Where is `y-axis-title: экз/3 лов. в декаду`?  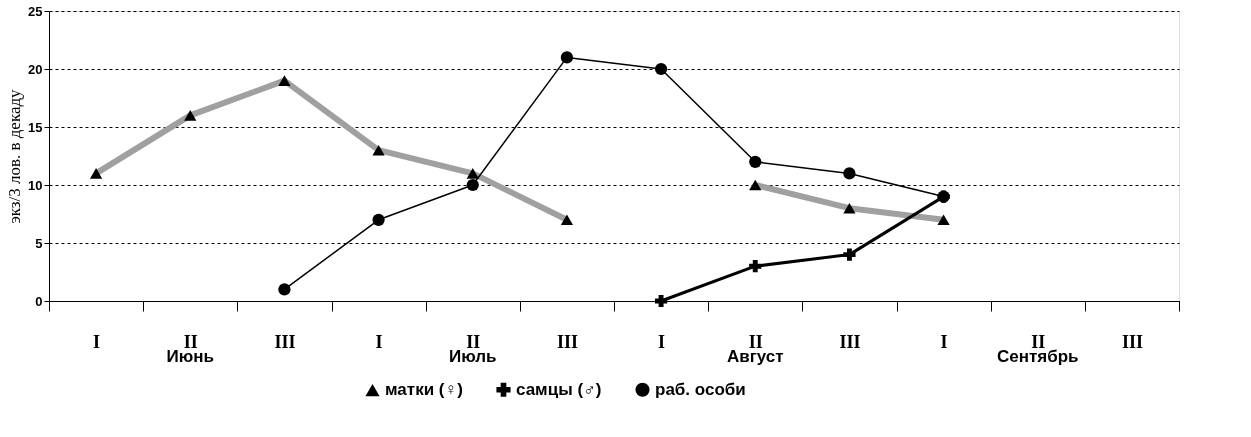 y-axis-title: экз/3 лов. в декаду is located at coordinates (15, 156).